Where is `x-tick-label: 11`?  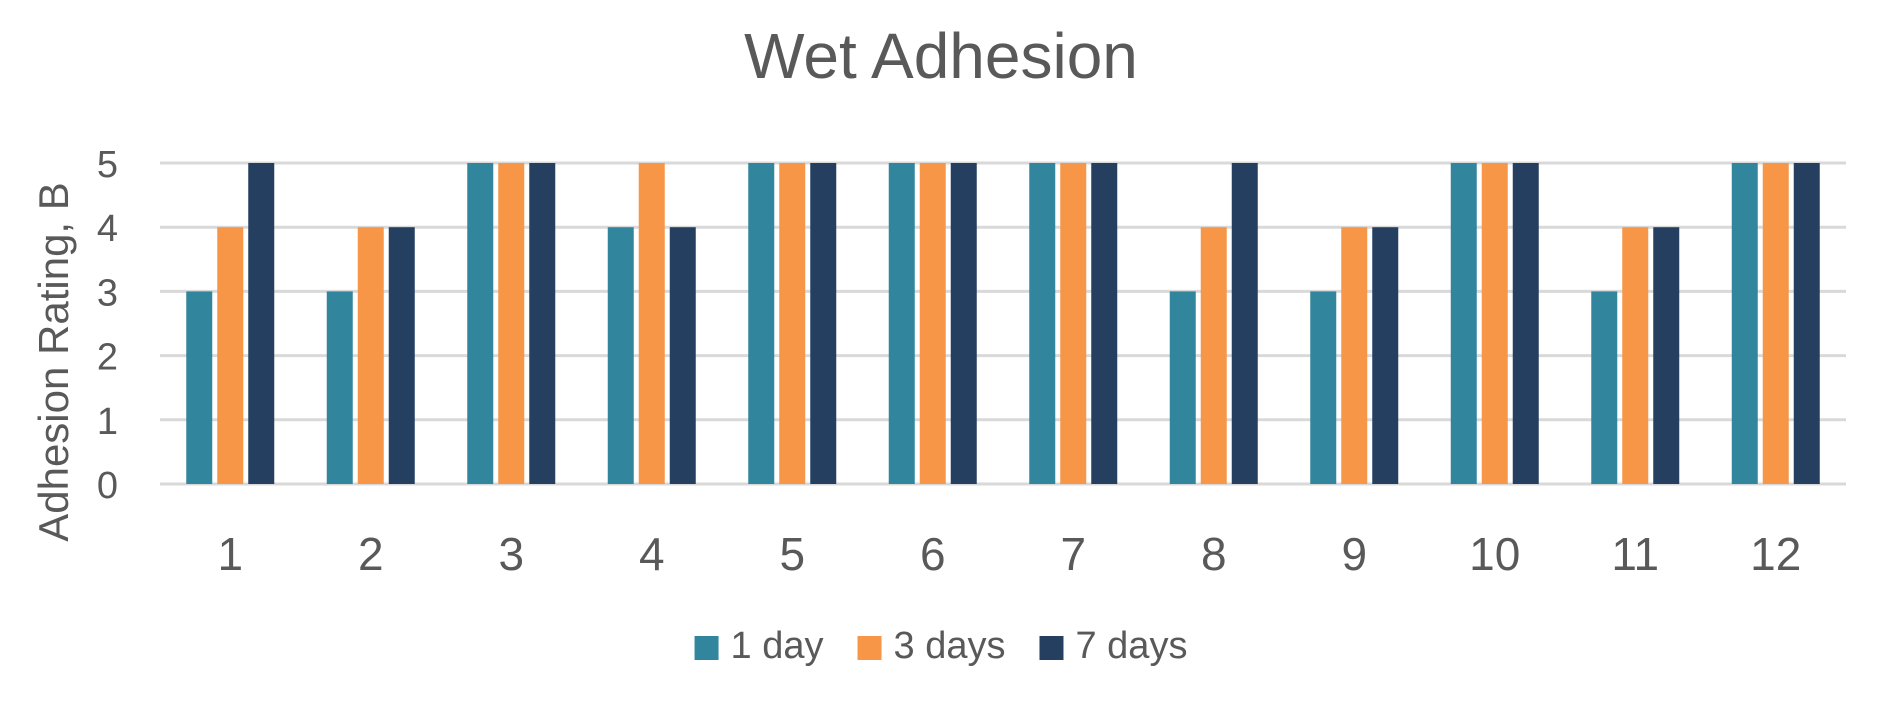
x-tick-label: 11 is located at coordinates (1635, 554).